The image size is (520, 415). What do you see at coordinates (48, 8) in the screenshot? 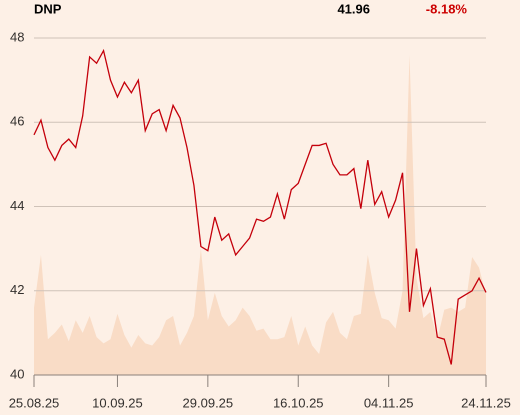
I see `chart-title: DNP` at bounding box center [48, 8].